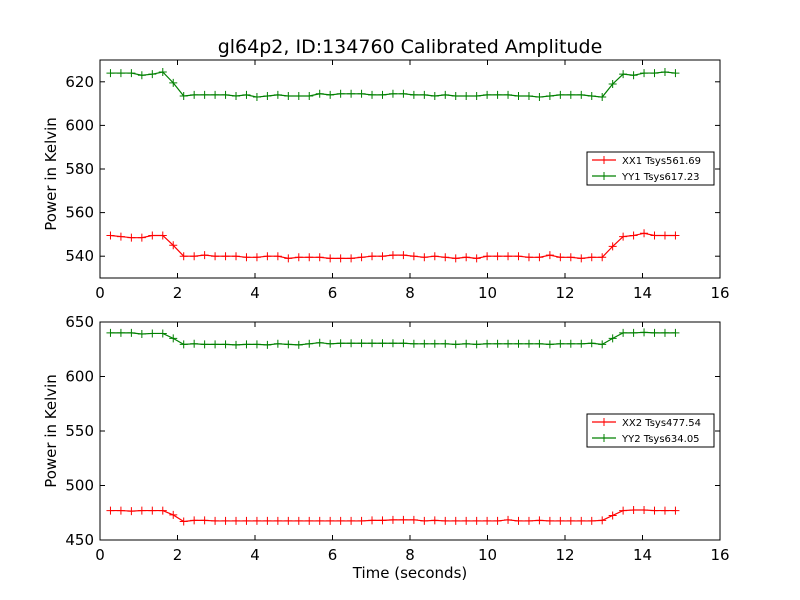  Describe the element at coordinates (333, 555) in the screenshot. I see `x-tick-label: 6` at that location.